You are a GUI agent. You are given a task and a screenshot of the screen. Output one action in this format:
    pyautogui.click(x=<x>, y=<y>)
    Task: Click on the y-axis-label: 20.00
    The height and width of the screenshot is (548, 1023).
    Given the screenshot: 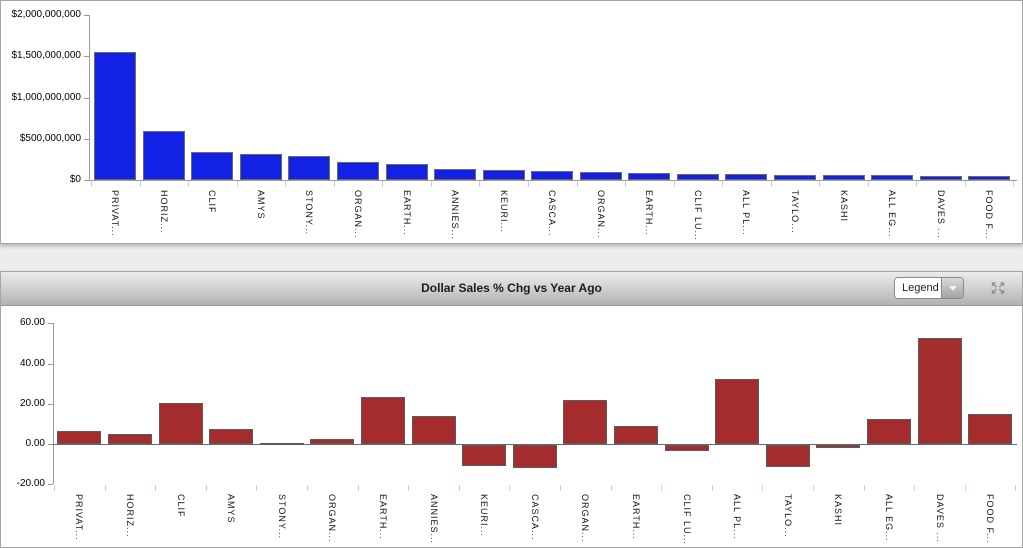 What is the action you would take?
    pyautogui.click(x=32, y=403)
    